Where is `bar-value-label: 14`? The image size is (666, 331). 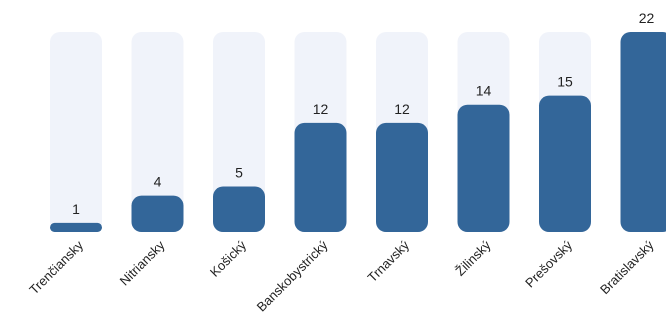
bar-value-label: 14 is located at coordinates (484, 91).